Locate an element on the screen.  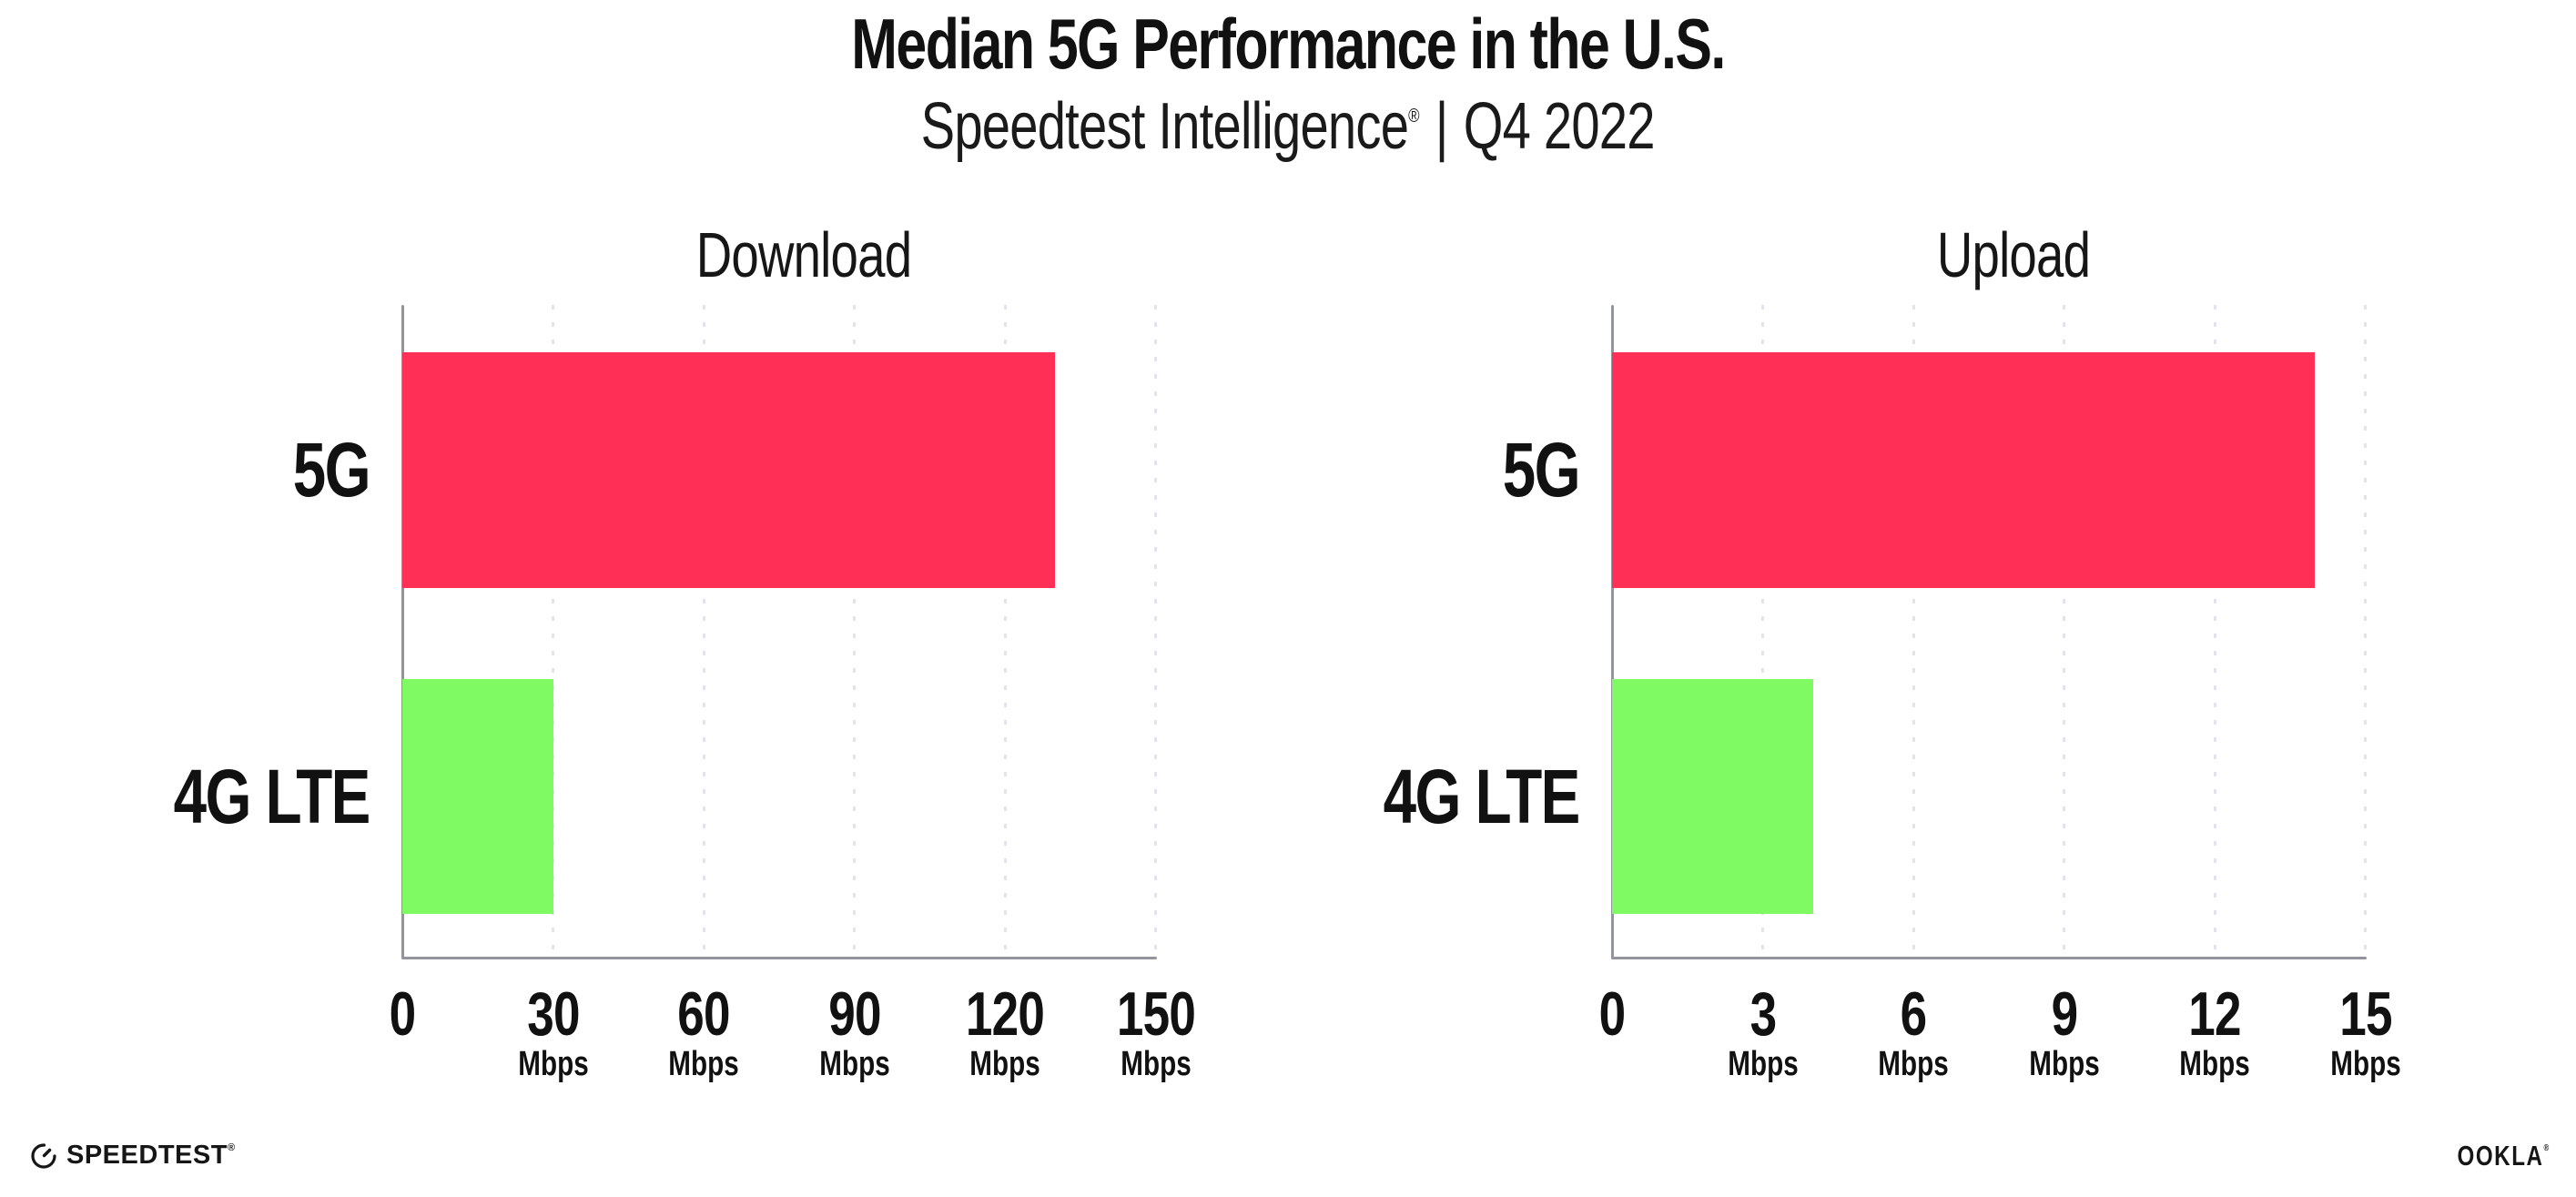
x-tick-upload-0-text: 0 is located at coordinates (1612, 1014).